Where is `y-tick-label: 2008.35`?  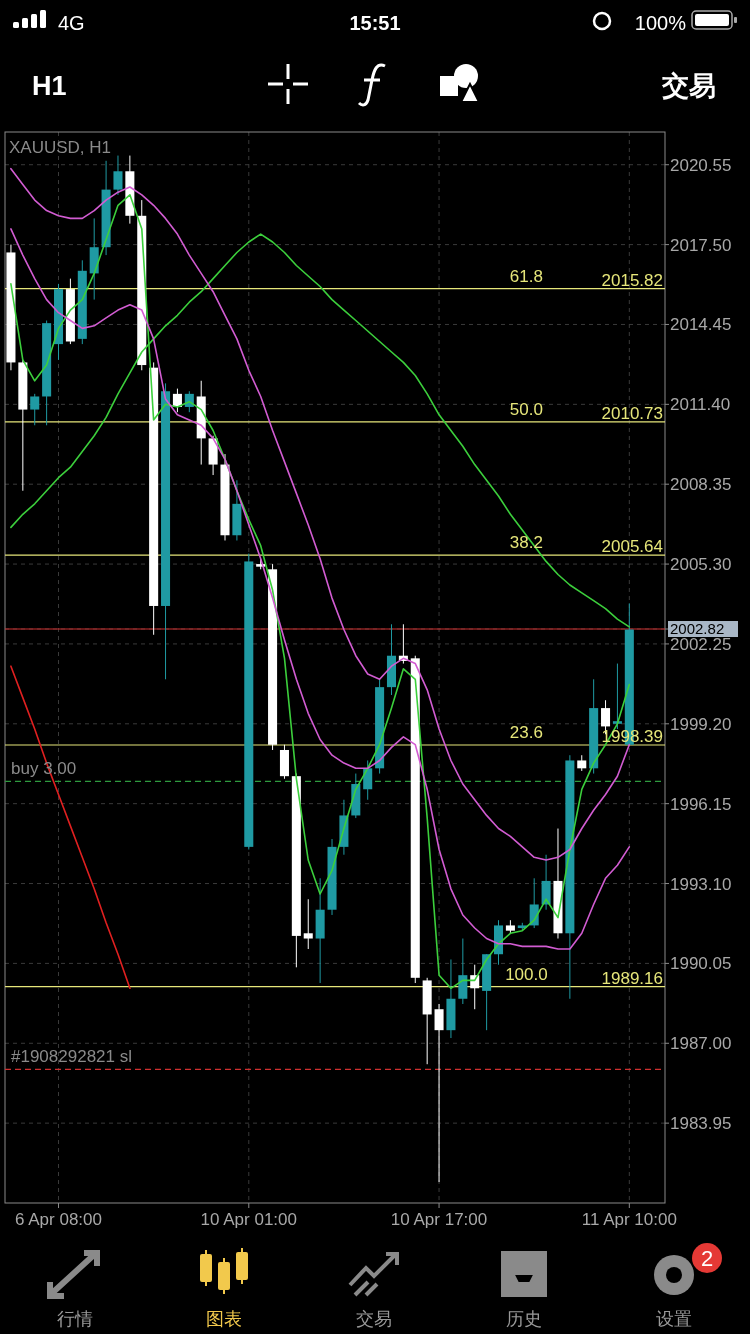 y-tick-label: 2008.35 is located at coordinates (701, 485).